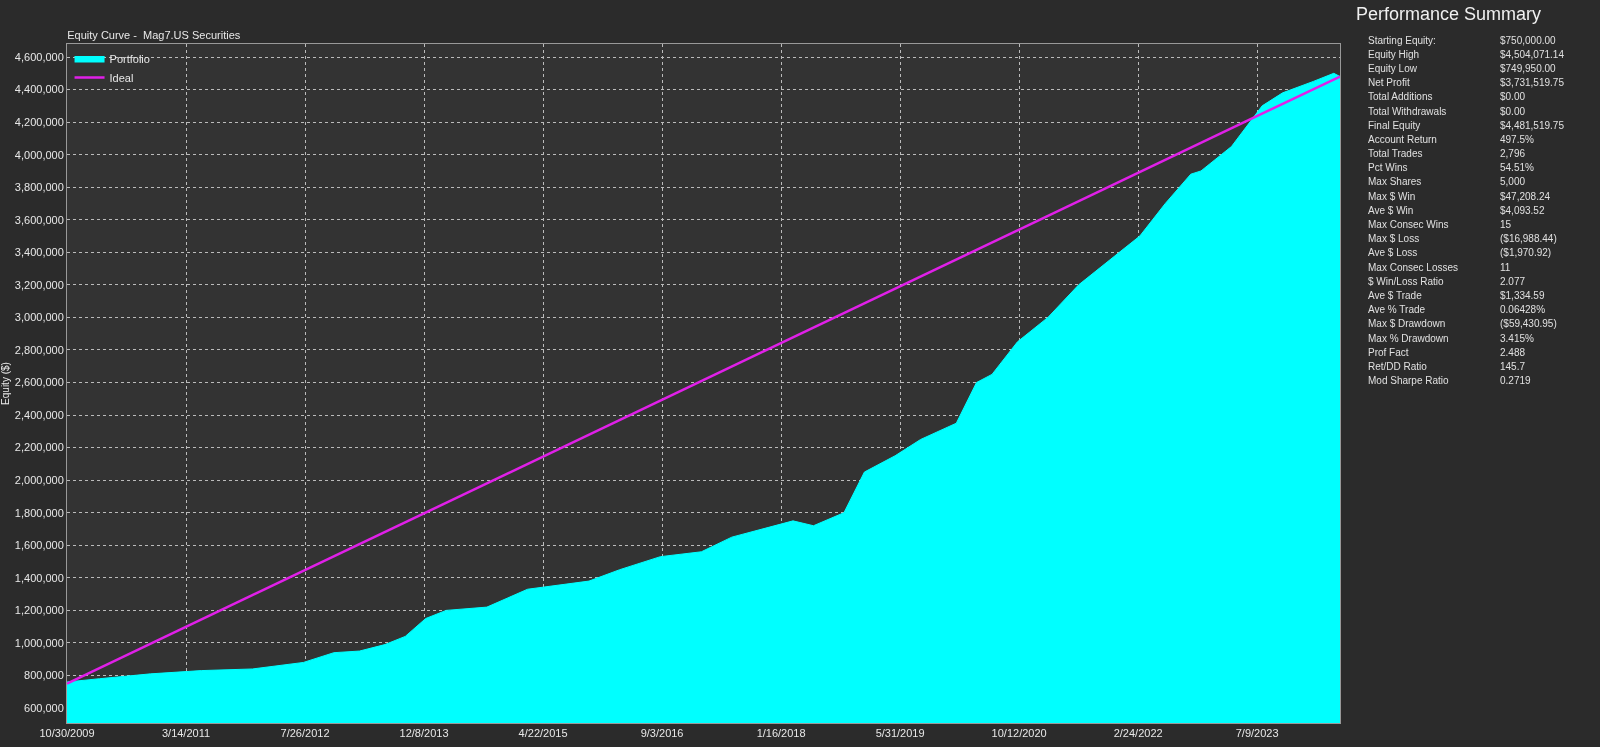  What do you see at coordinates (1528, 40) in the screenshot?
I see `text: $750,000.00` at bounding box center [1528, 40].